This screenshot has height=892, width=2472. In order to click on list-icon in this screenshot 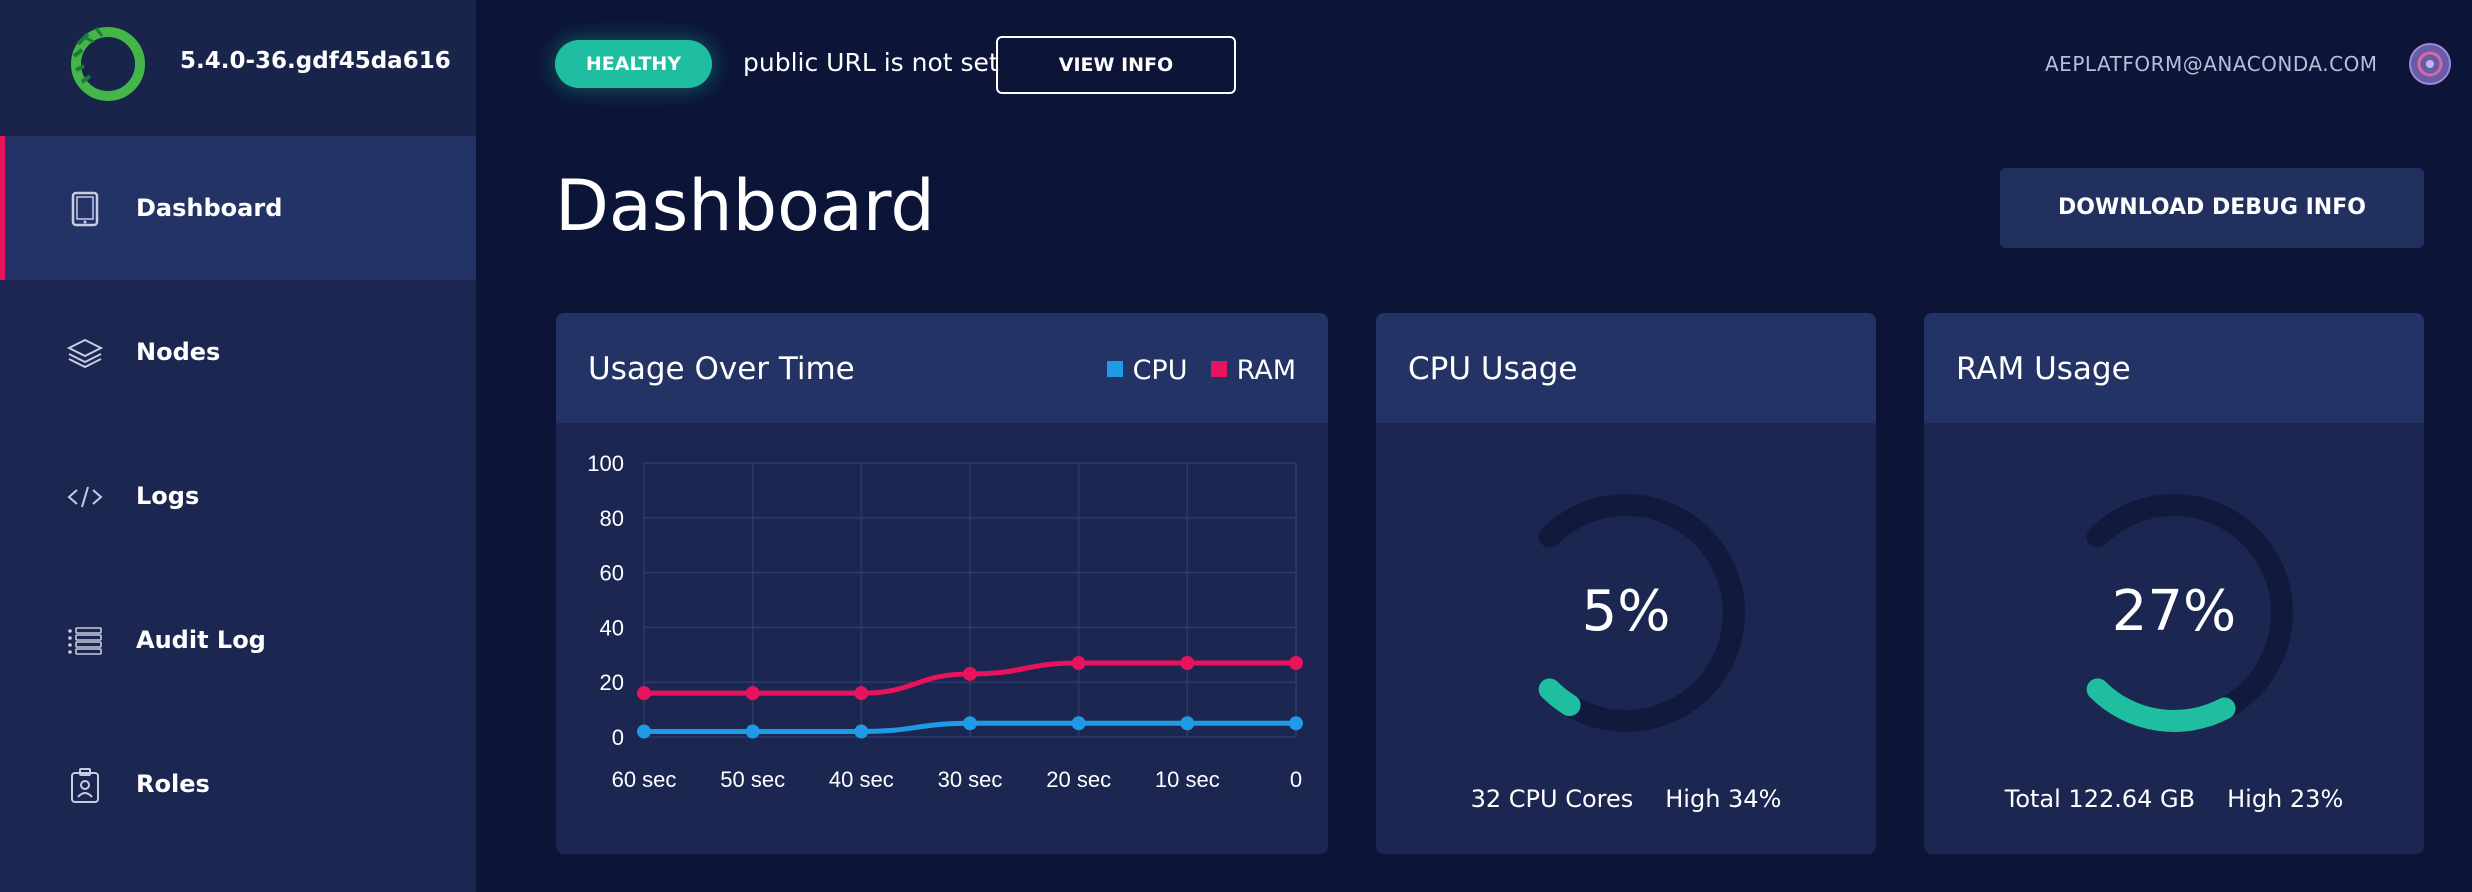, I will do `click(85, 641)`.